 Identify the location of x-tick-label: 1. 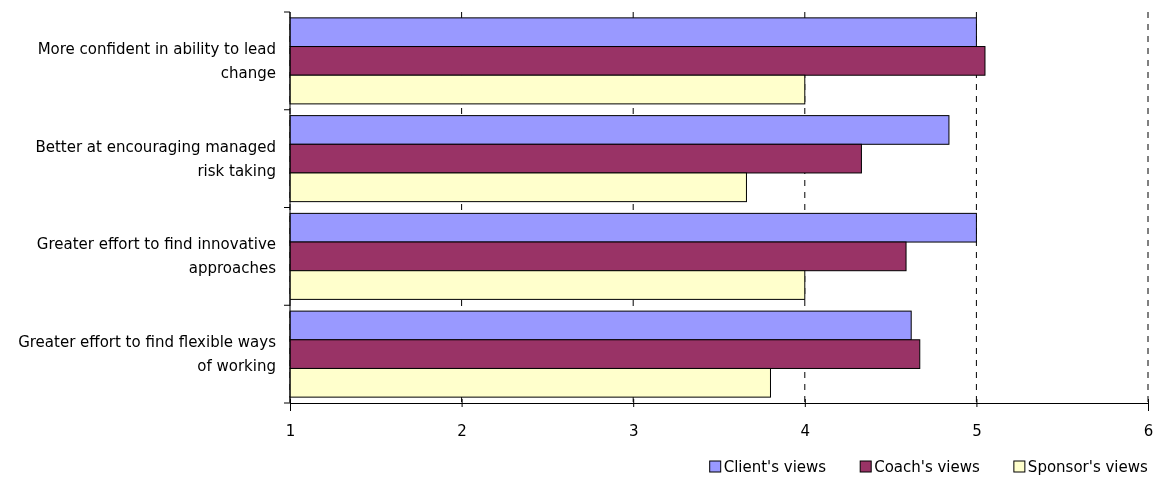
(290, 430).